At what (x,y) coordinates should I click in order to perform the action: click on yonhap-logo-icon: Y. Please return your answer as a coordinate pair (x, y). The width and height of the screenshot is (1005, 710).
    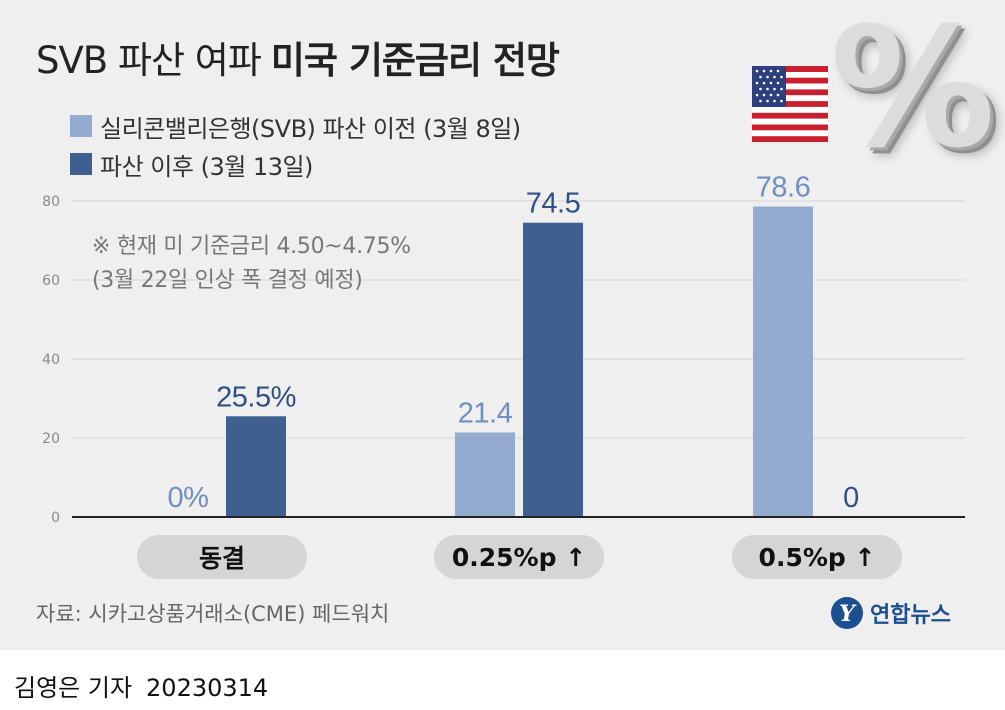
    Looking at the image, I should click on (847, 613).